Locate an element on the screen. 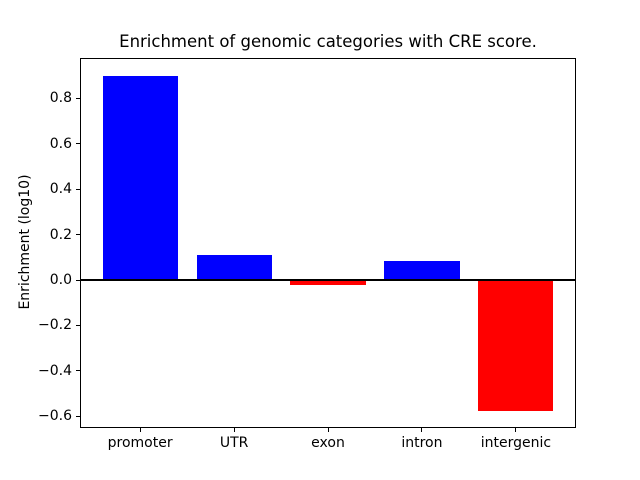 This screenshot has height=480, width=640. y-tick-label: −0.2 is located at coordinates (55, 325).